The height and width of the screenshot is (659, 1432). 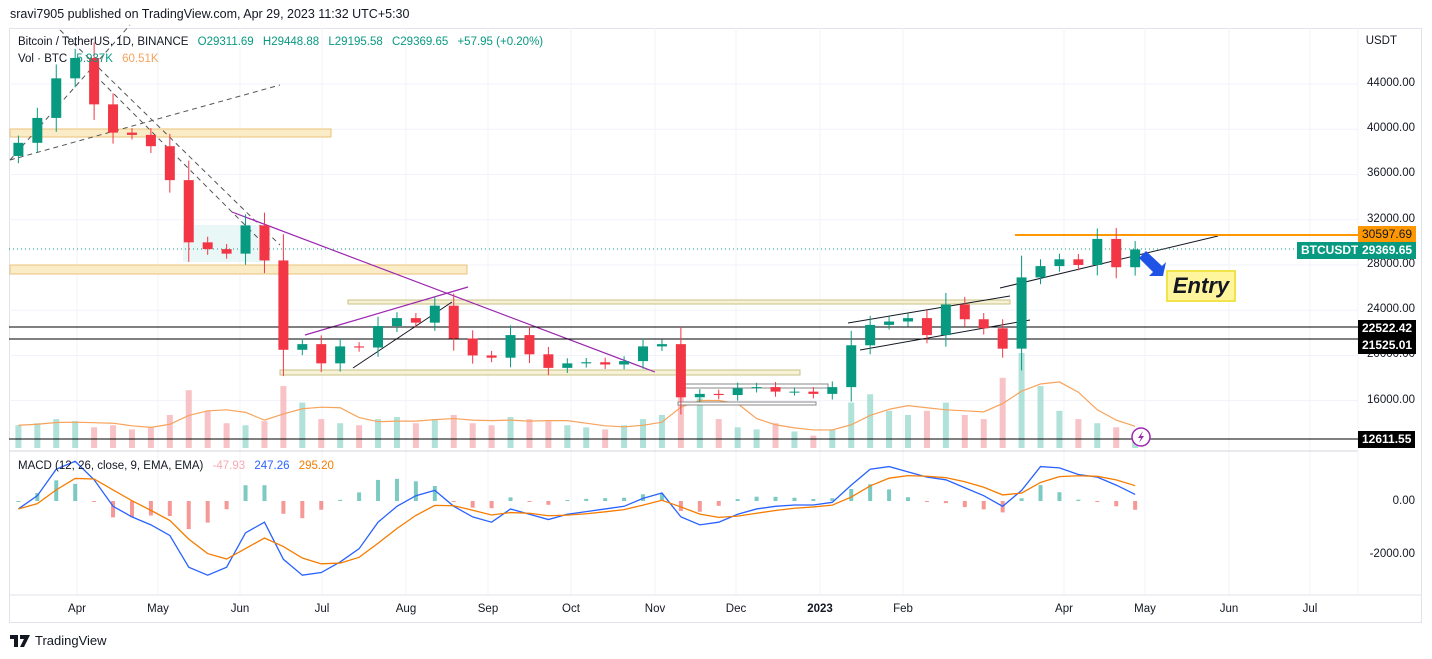 What do you see at coordinates (1201, 286) in the screenshot?
I see `entry-label: Entry` at bounding box center [1201, 286].